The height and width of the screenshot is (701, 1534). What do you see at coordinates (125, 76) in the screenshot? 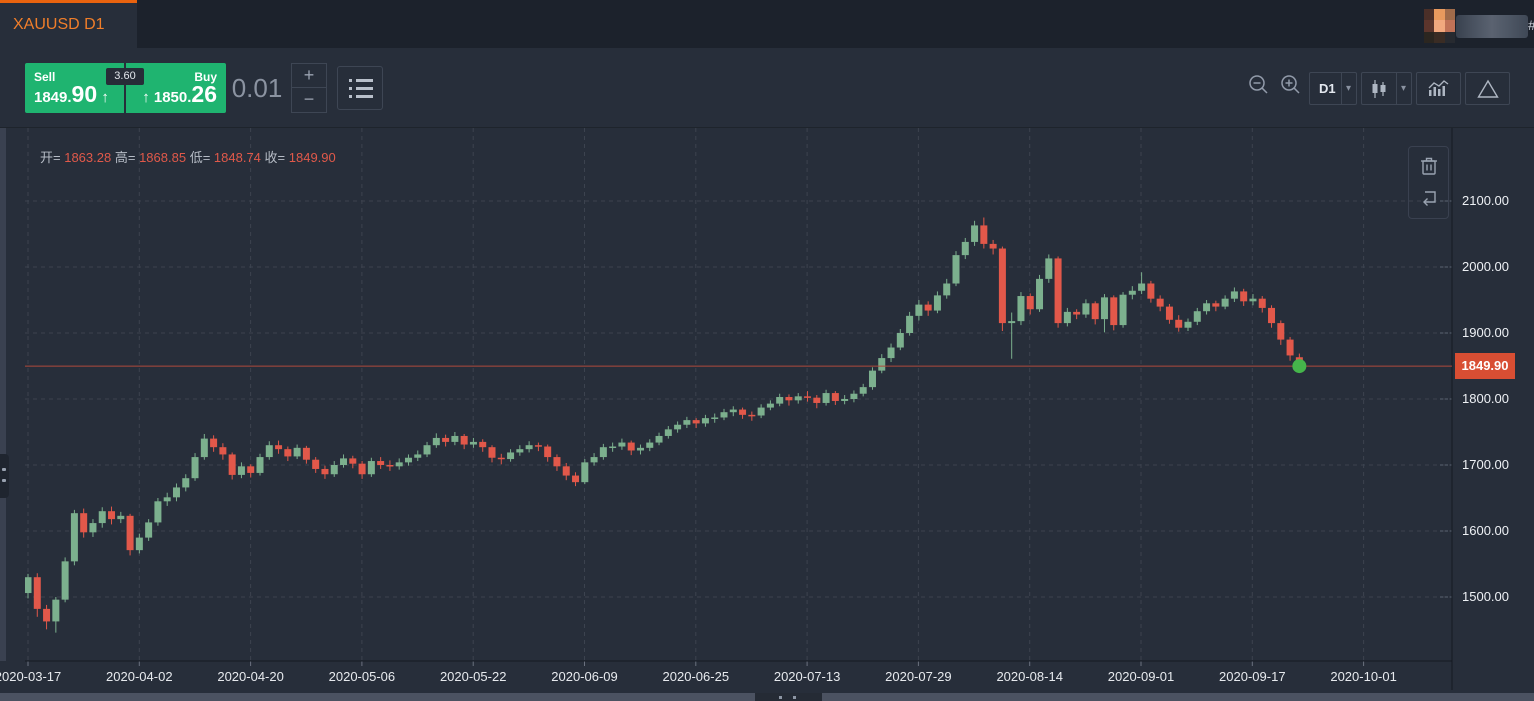
I see `spread-badge: 3.60` at bounding box center [125, 76].